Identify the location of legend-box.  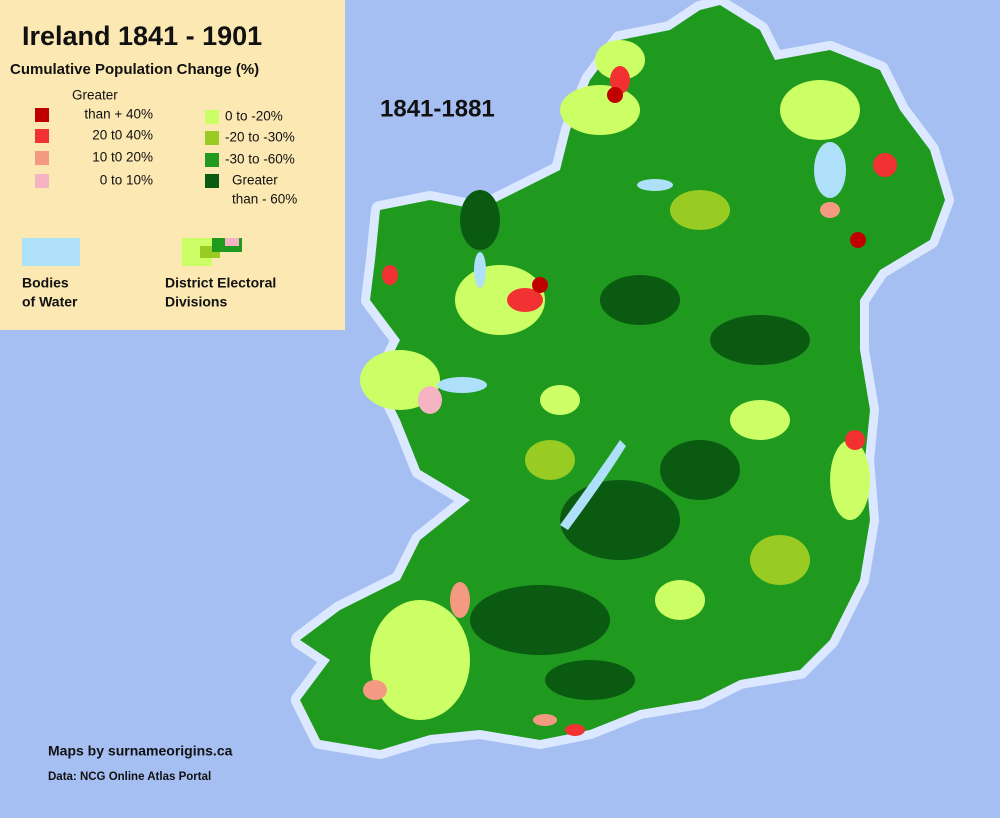
(172, 165).